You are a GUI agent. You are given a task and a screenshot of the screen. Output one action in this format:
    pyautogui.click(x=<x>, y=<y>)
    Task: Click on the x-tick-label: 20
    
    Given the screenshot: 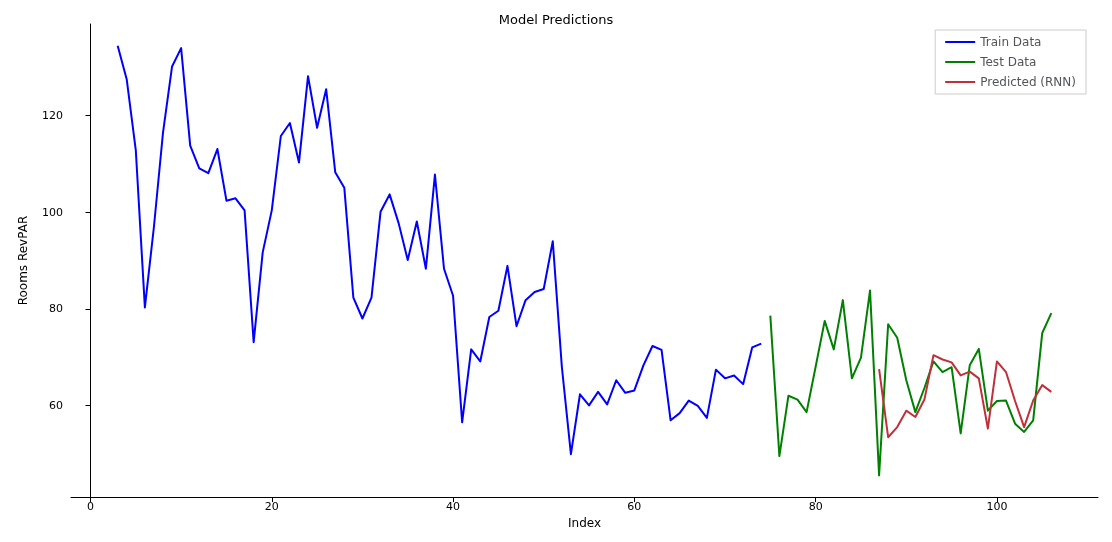 What is the action you would take?
    pyautogui.click(x=271, y=507)
    